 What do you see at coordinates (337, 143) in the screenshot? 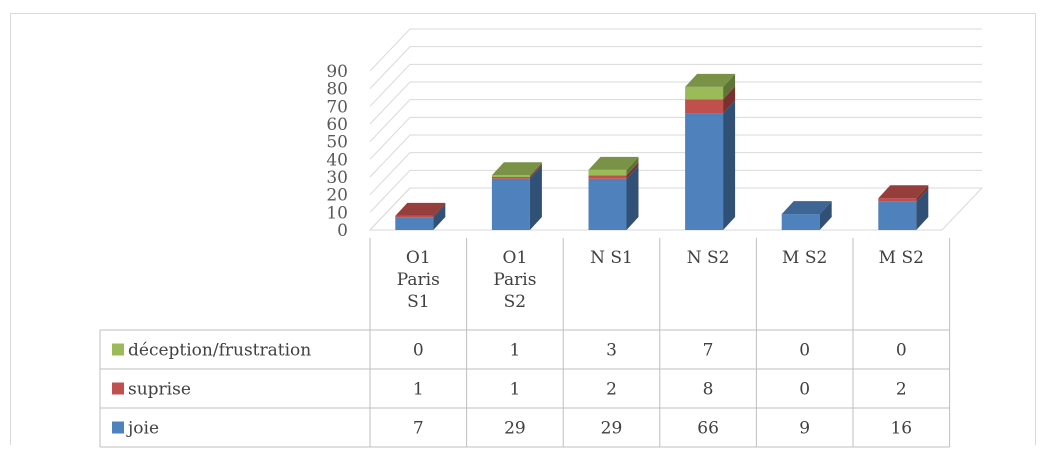
I see `y-tick-label: 50` at bounding box center [337, 143].